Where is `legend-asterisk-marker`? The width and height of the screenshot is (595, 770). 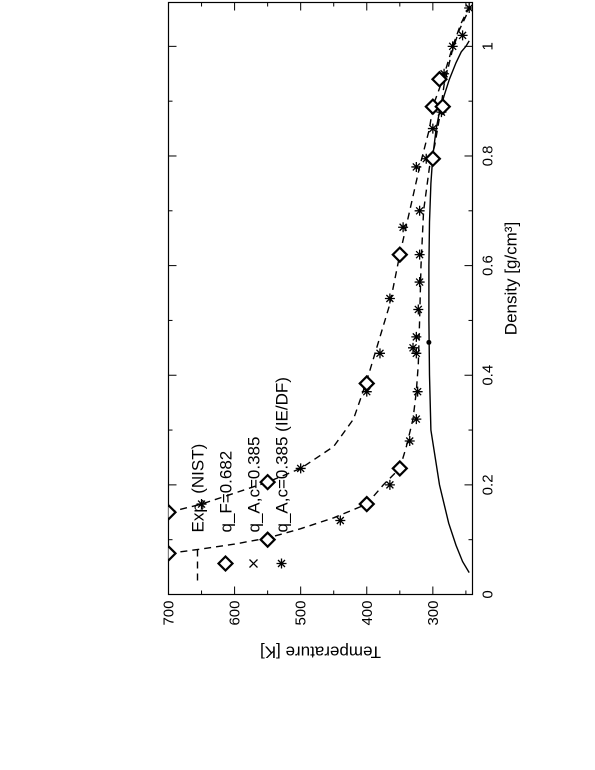 legend-asterisk-marker is located at coordinates (281, 563).